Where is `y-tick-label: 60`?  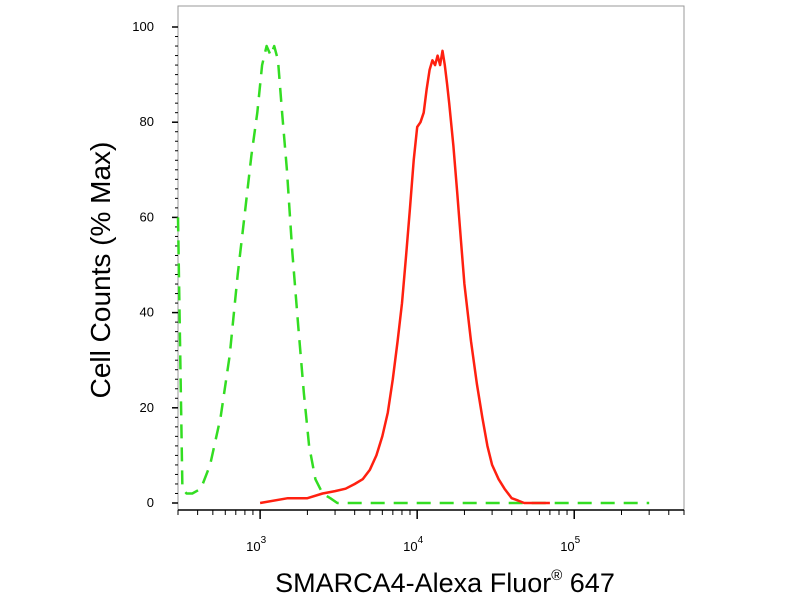 y-tick-label: 60 is located at coordinates (147, 216).